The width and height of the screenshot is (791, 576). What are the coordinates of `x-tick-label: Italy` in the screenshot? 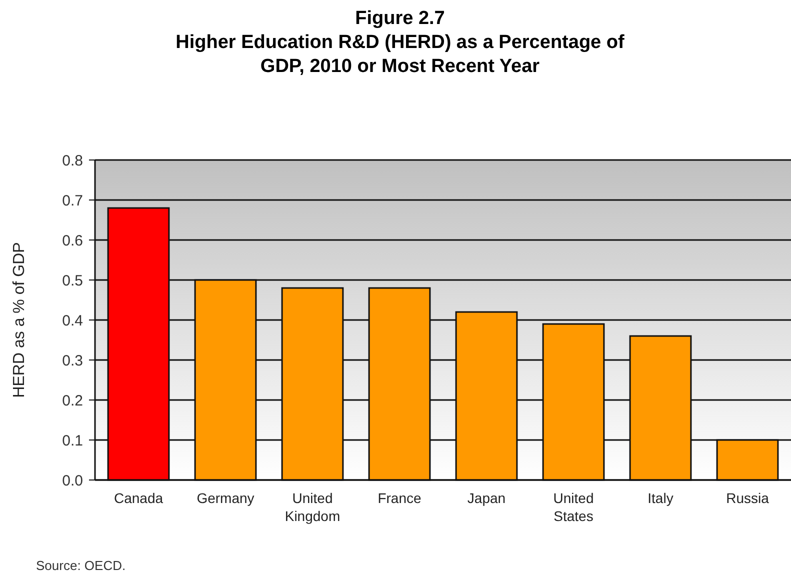 It's located at (661, 498).